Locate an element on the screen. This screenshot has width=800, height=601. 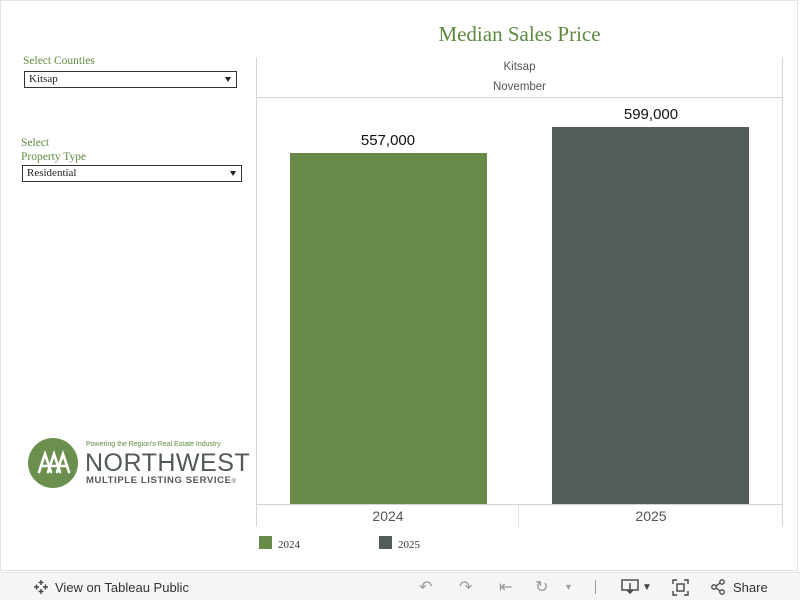
download-icon is located at coordinates (630, 586).